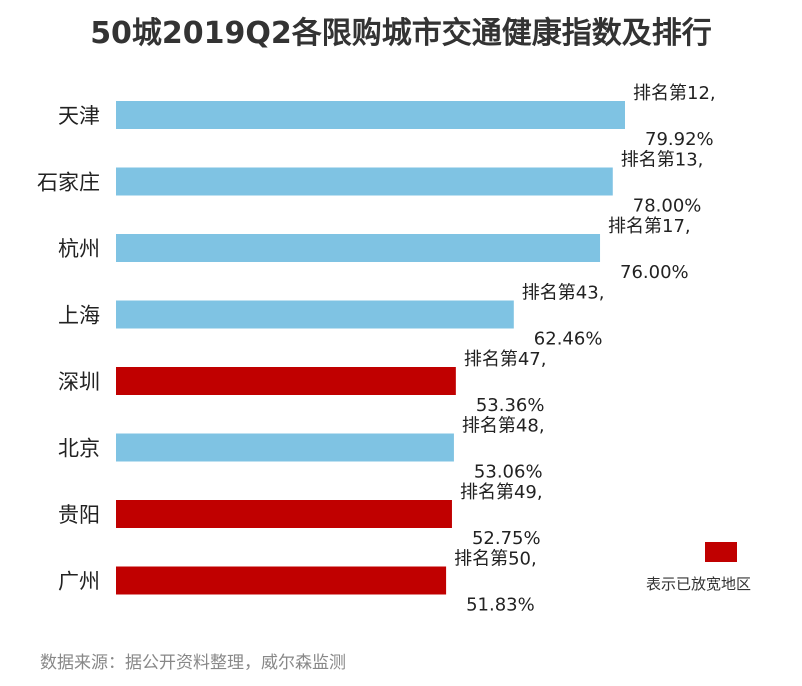  I want to click on value-label: 52.75%, so click(506, 538).